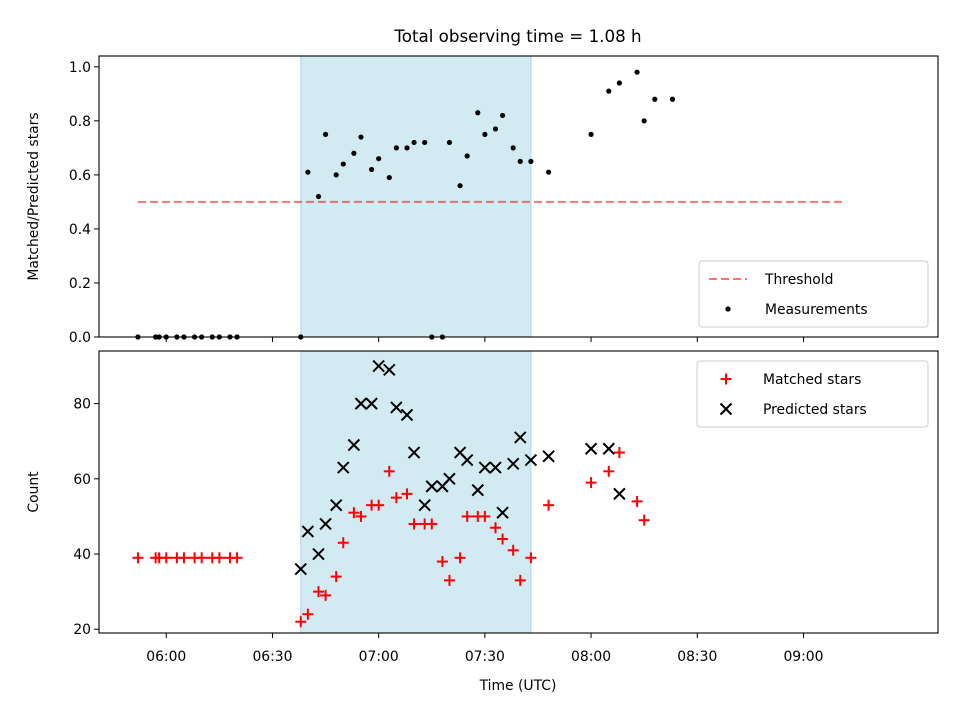 The height and width of the screenshot is (720, 960). What do you see at coordinates (803, 657) in the screenshot?
I see `x-tick-label: 09:00` at bounding box center [803, 657].